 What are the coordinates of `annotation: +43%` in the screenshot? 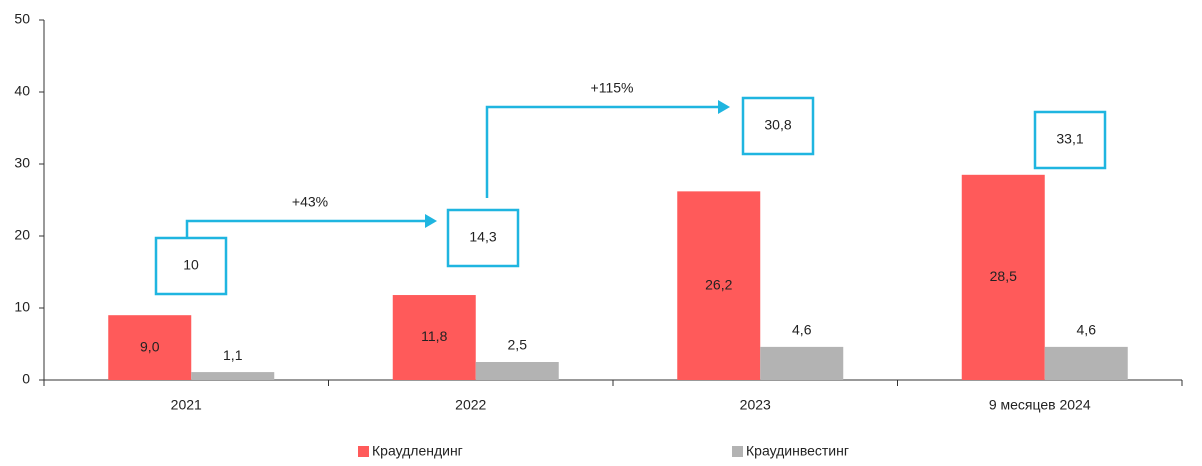 It's located at (310, 202).